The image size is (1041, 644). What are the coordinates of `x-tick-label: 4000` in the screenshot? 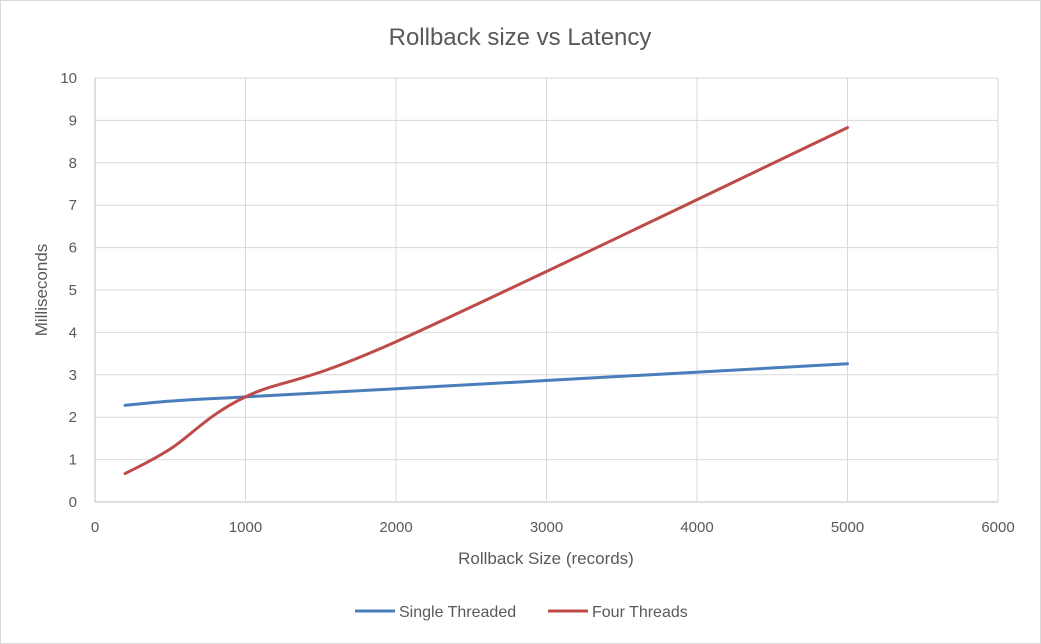 It's located at (696, 527).